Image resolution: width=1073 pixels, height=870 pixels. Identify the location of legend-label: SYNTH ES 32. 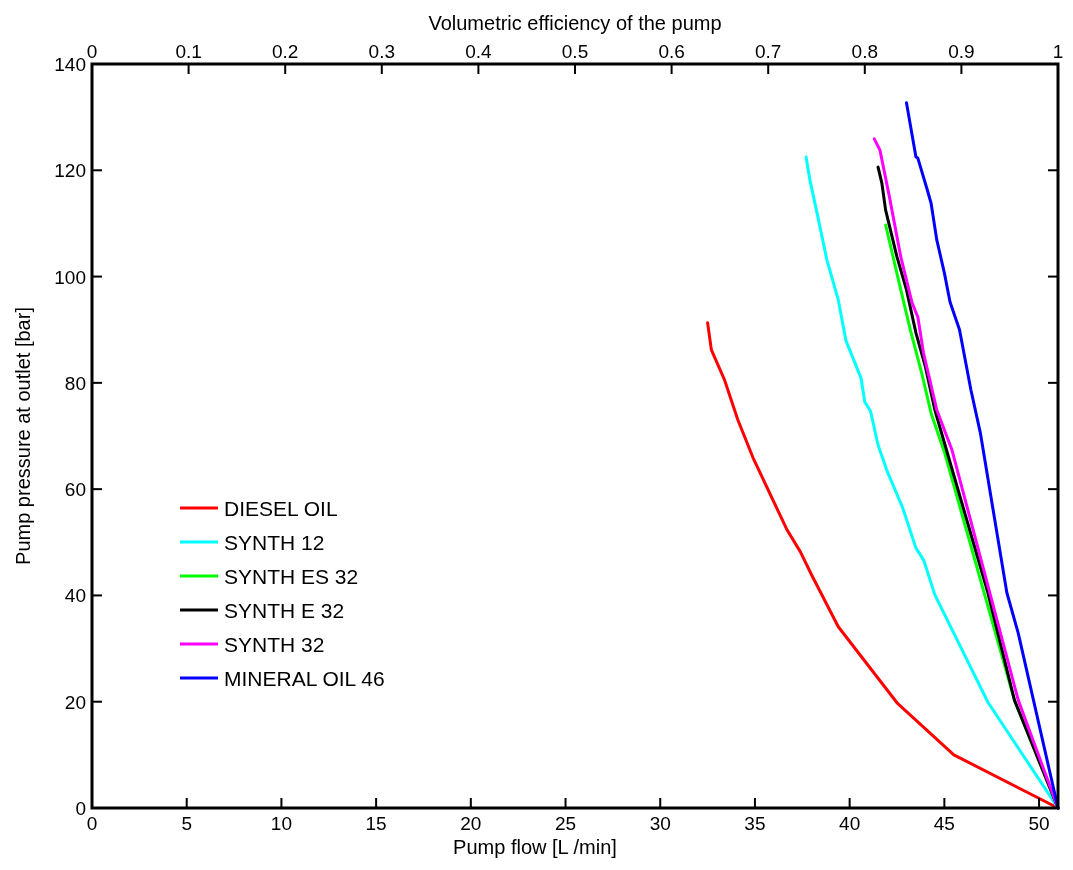
(291, 576).